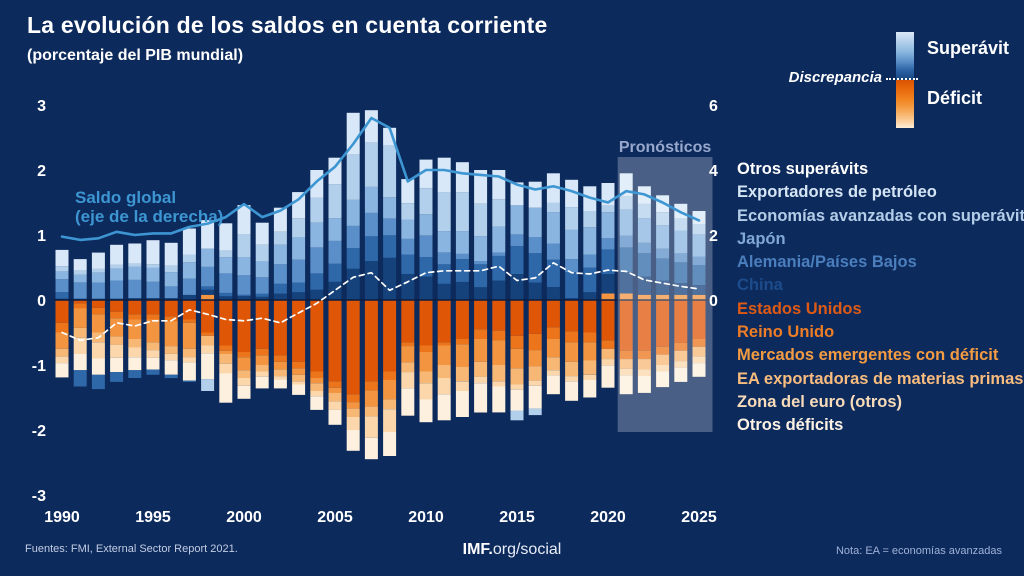 The image size is (1024, 576). What do you see at coordinates (335, 291) in the screenshot?
I see `bar-2005` at bounding box center [335, 291].